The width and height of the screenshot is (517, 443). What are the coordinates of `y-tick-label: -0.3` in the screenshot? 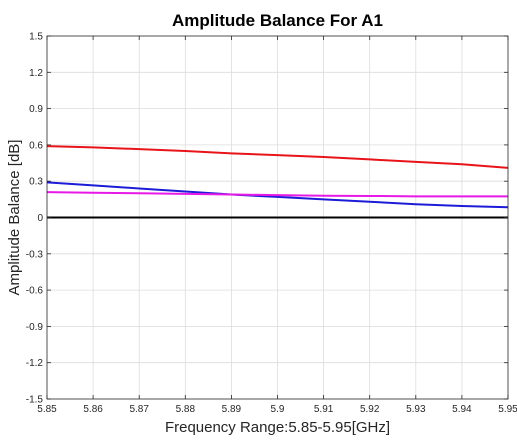 It's located at (35, 254).